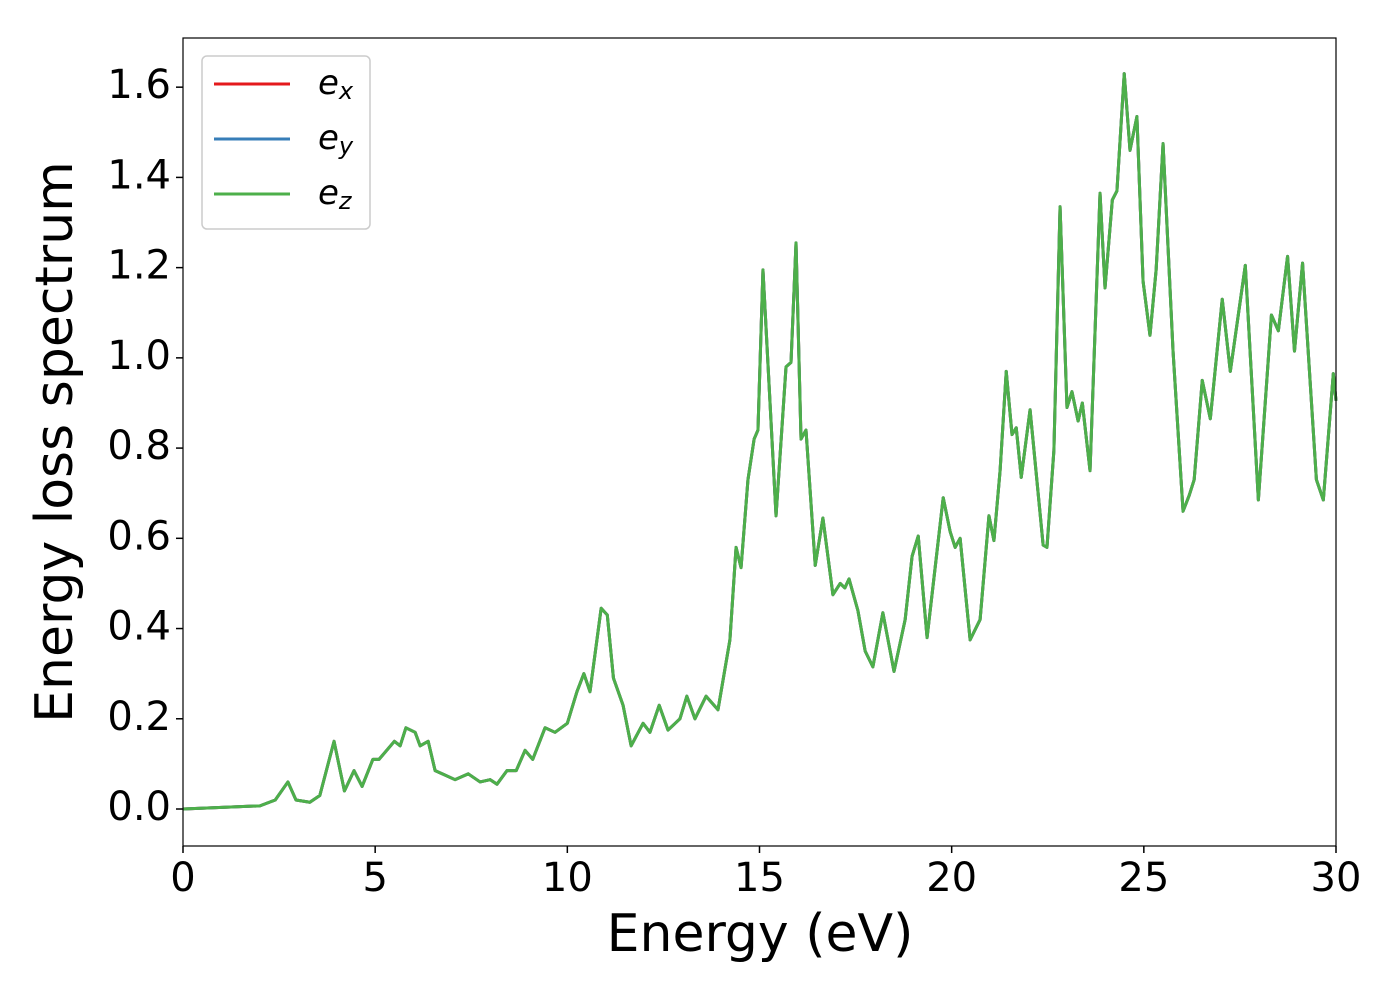  What do you see at coordinates (286, 142) in the screenshot?
I see `legend-box` at bounding box center [286, 142].